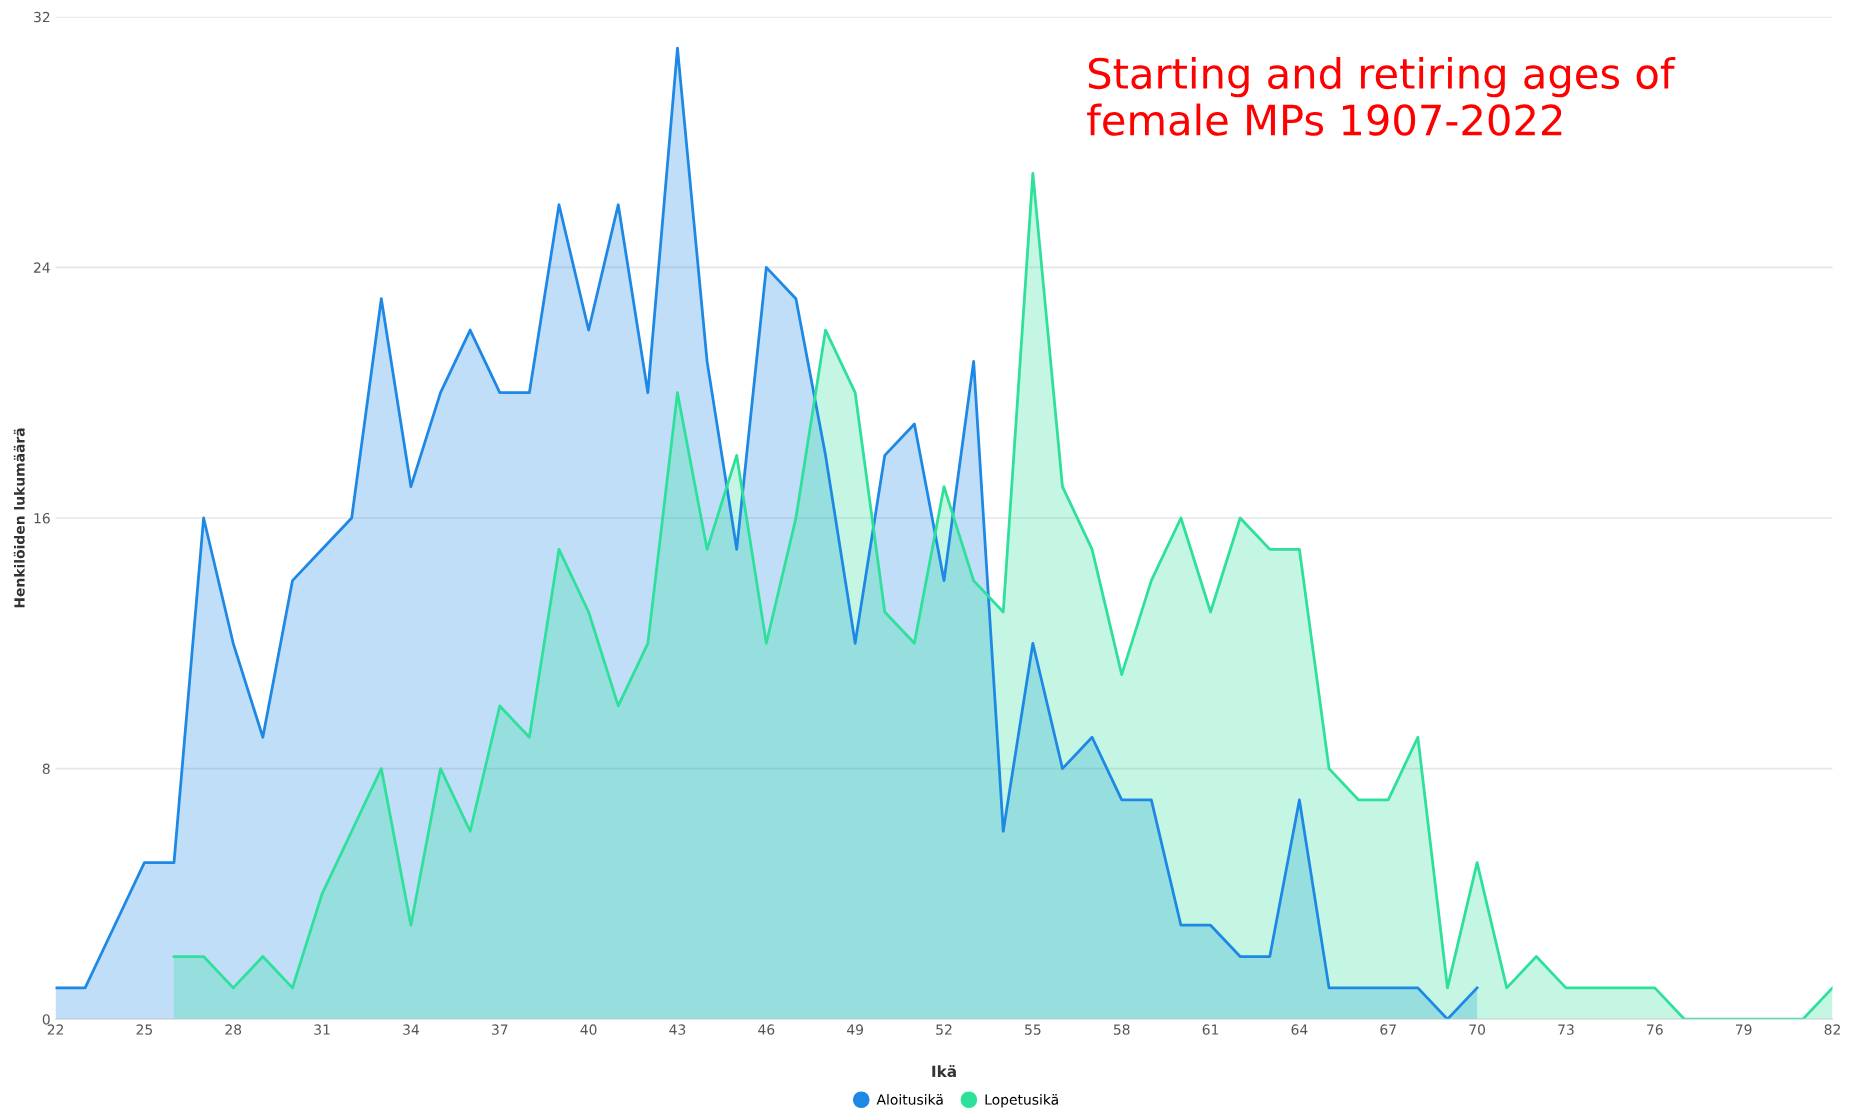  What do you see at coordinates (1121, 1029) in the screenshot?
I see `x-tick-label: 58` at bounding box center [1121, 1029].